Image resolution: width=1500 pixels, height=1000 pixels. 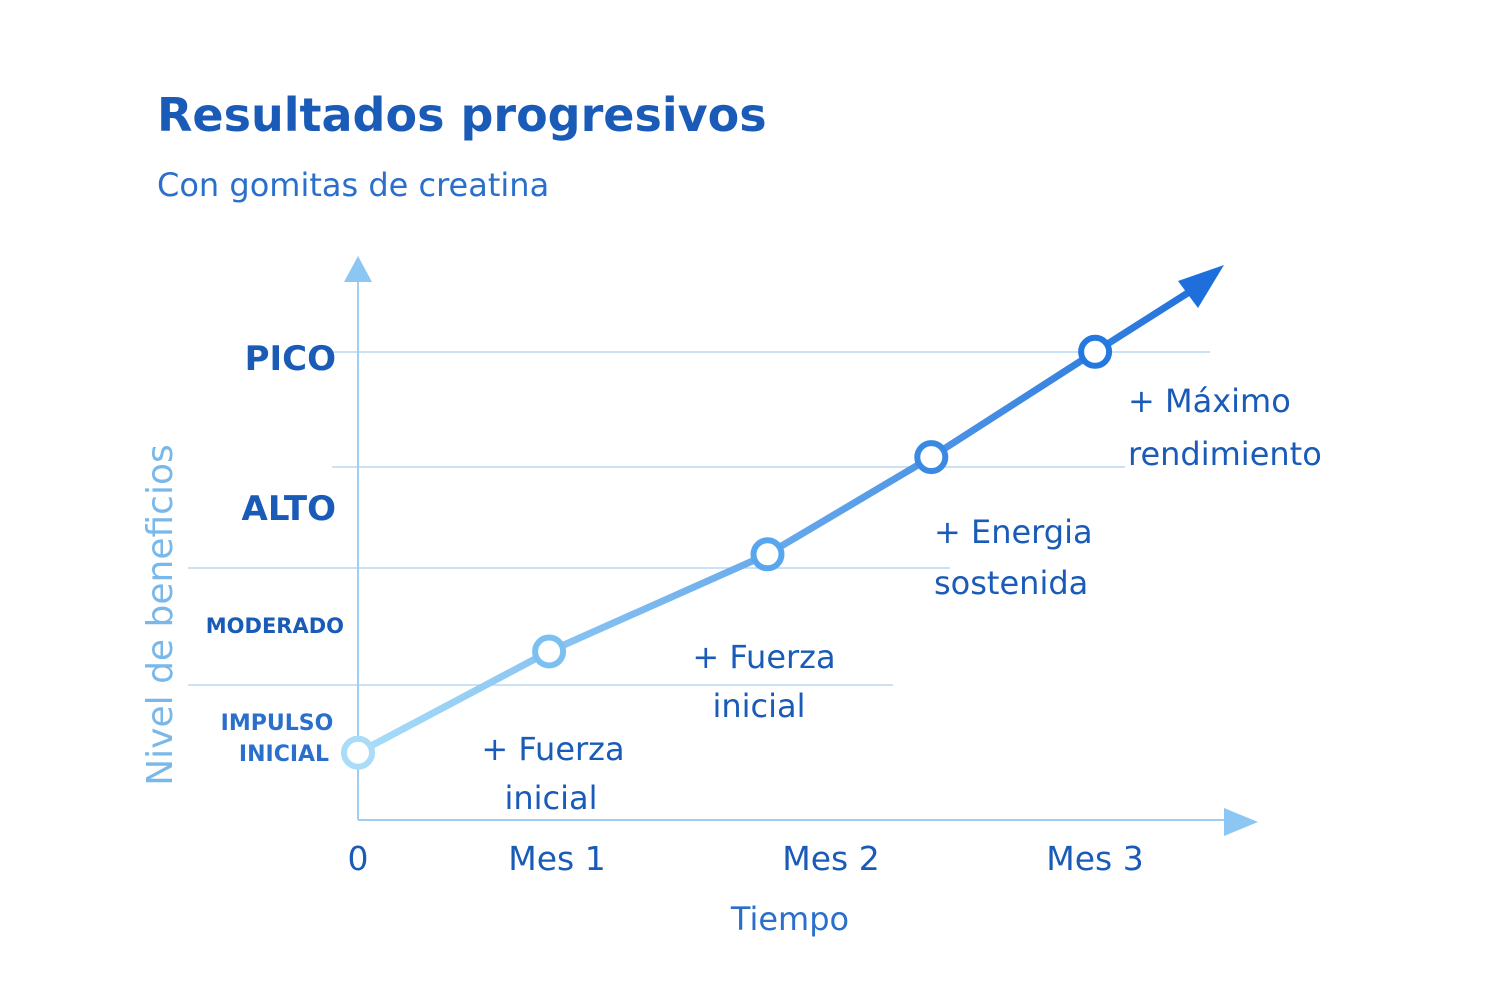 What do you see at coordinates (1094, 858) in the screenshot?
I see `x-tick-label: Mes 3` at bounding box center [1094, 858].